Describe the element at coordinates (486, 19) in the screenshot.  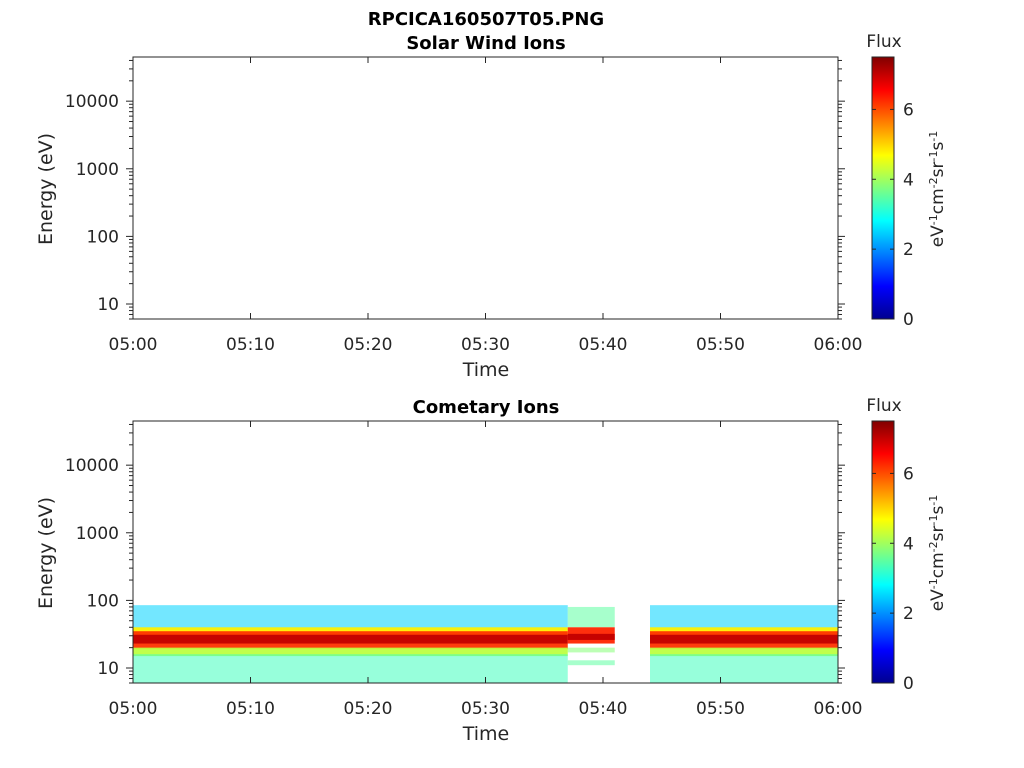
I see `figure-title: RPCICA160507T05.PNG` at that location.